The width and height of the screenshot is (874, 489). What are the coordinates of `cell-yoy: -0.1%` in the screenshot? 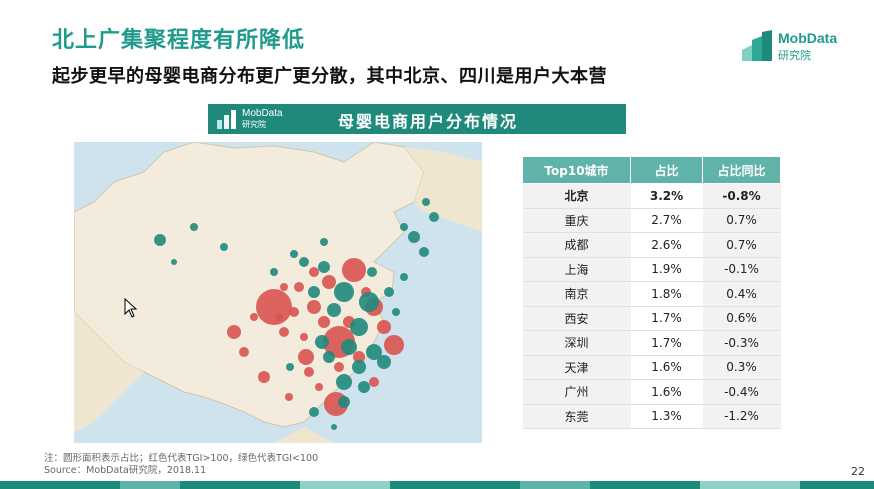 It's located at (741, 269).